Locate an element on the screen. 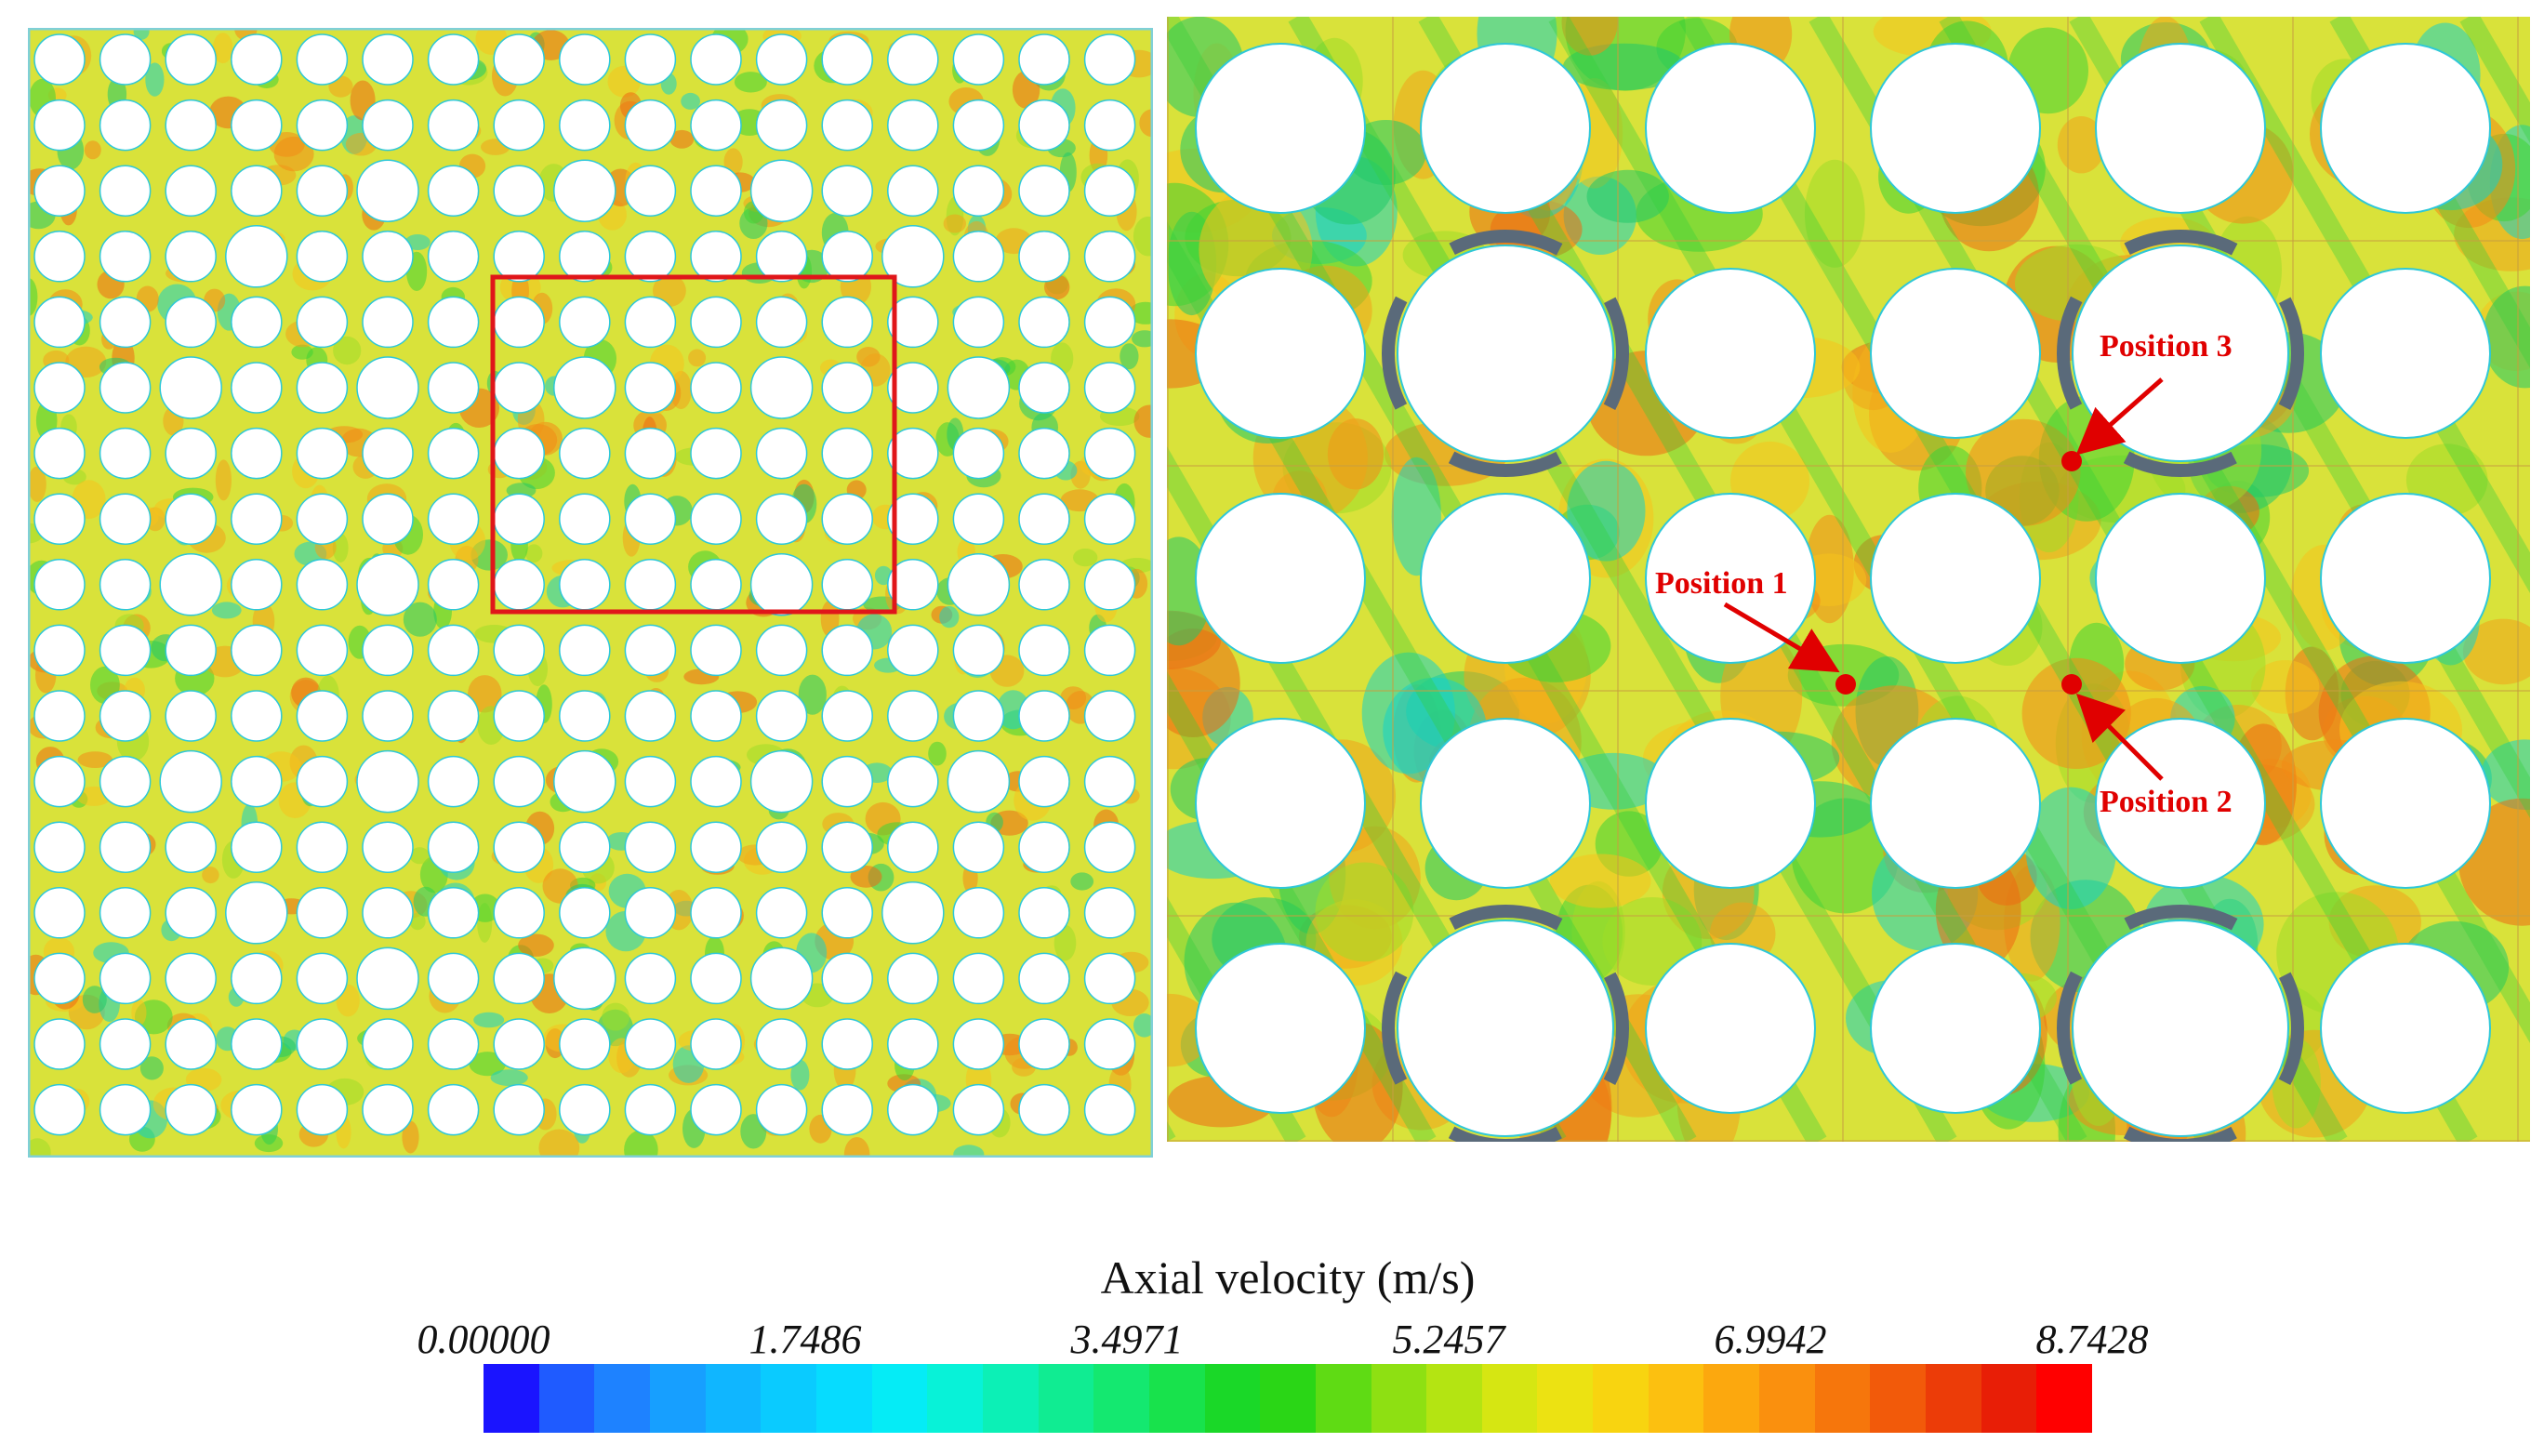  position-3-arrow is located at coordinates (2119, 416).